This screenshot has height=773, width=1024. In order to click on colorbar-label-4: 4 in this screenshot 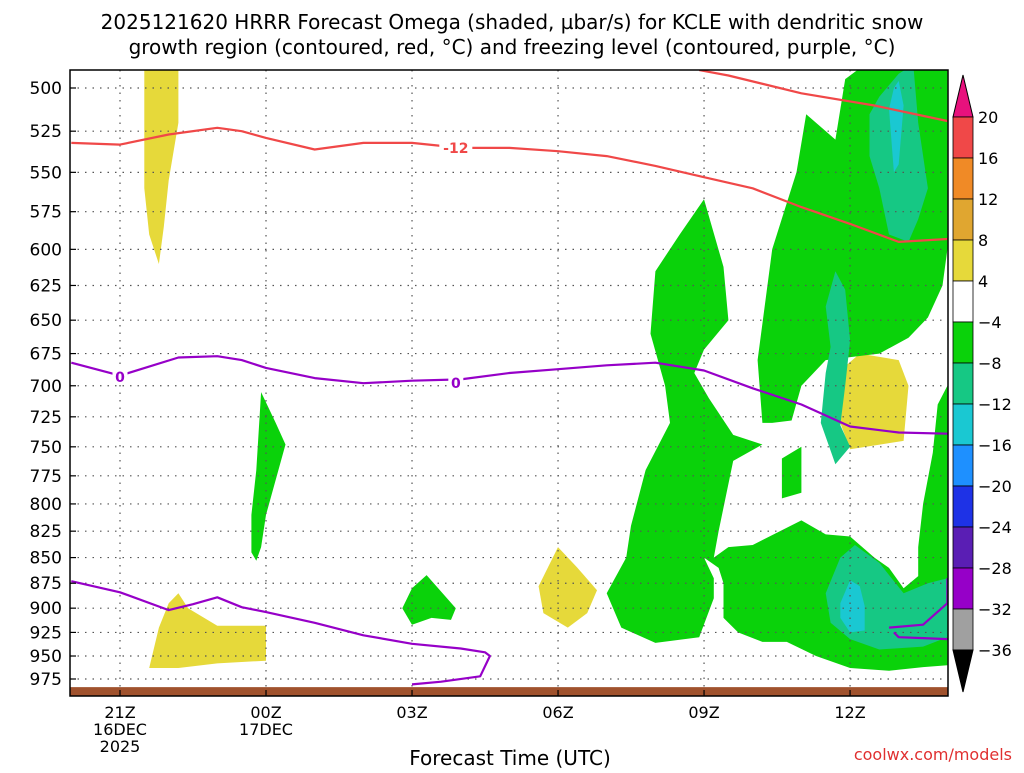, I will do `click(983, 281)`.